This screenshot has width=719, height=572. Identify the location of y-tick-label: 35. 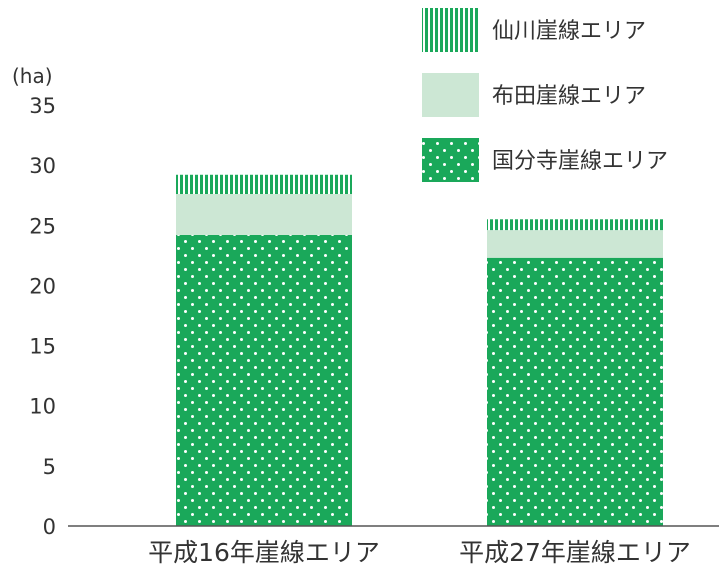
(42, 106).